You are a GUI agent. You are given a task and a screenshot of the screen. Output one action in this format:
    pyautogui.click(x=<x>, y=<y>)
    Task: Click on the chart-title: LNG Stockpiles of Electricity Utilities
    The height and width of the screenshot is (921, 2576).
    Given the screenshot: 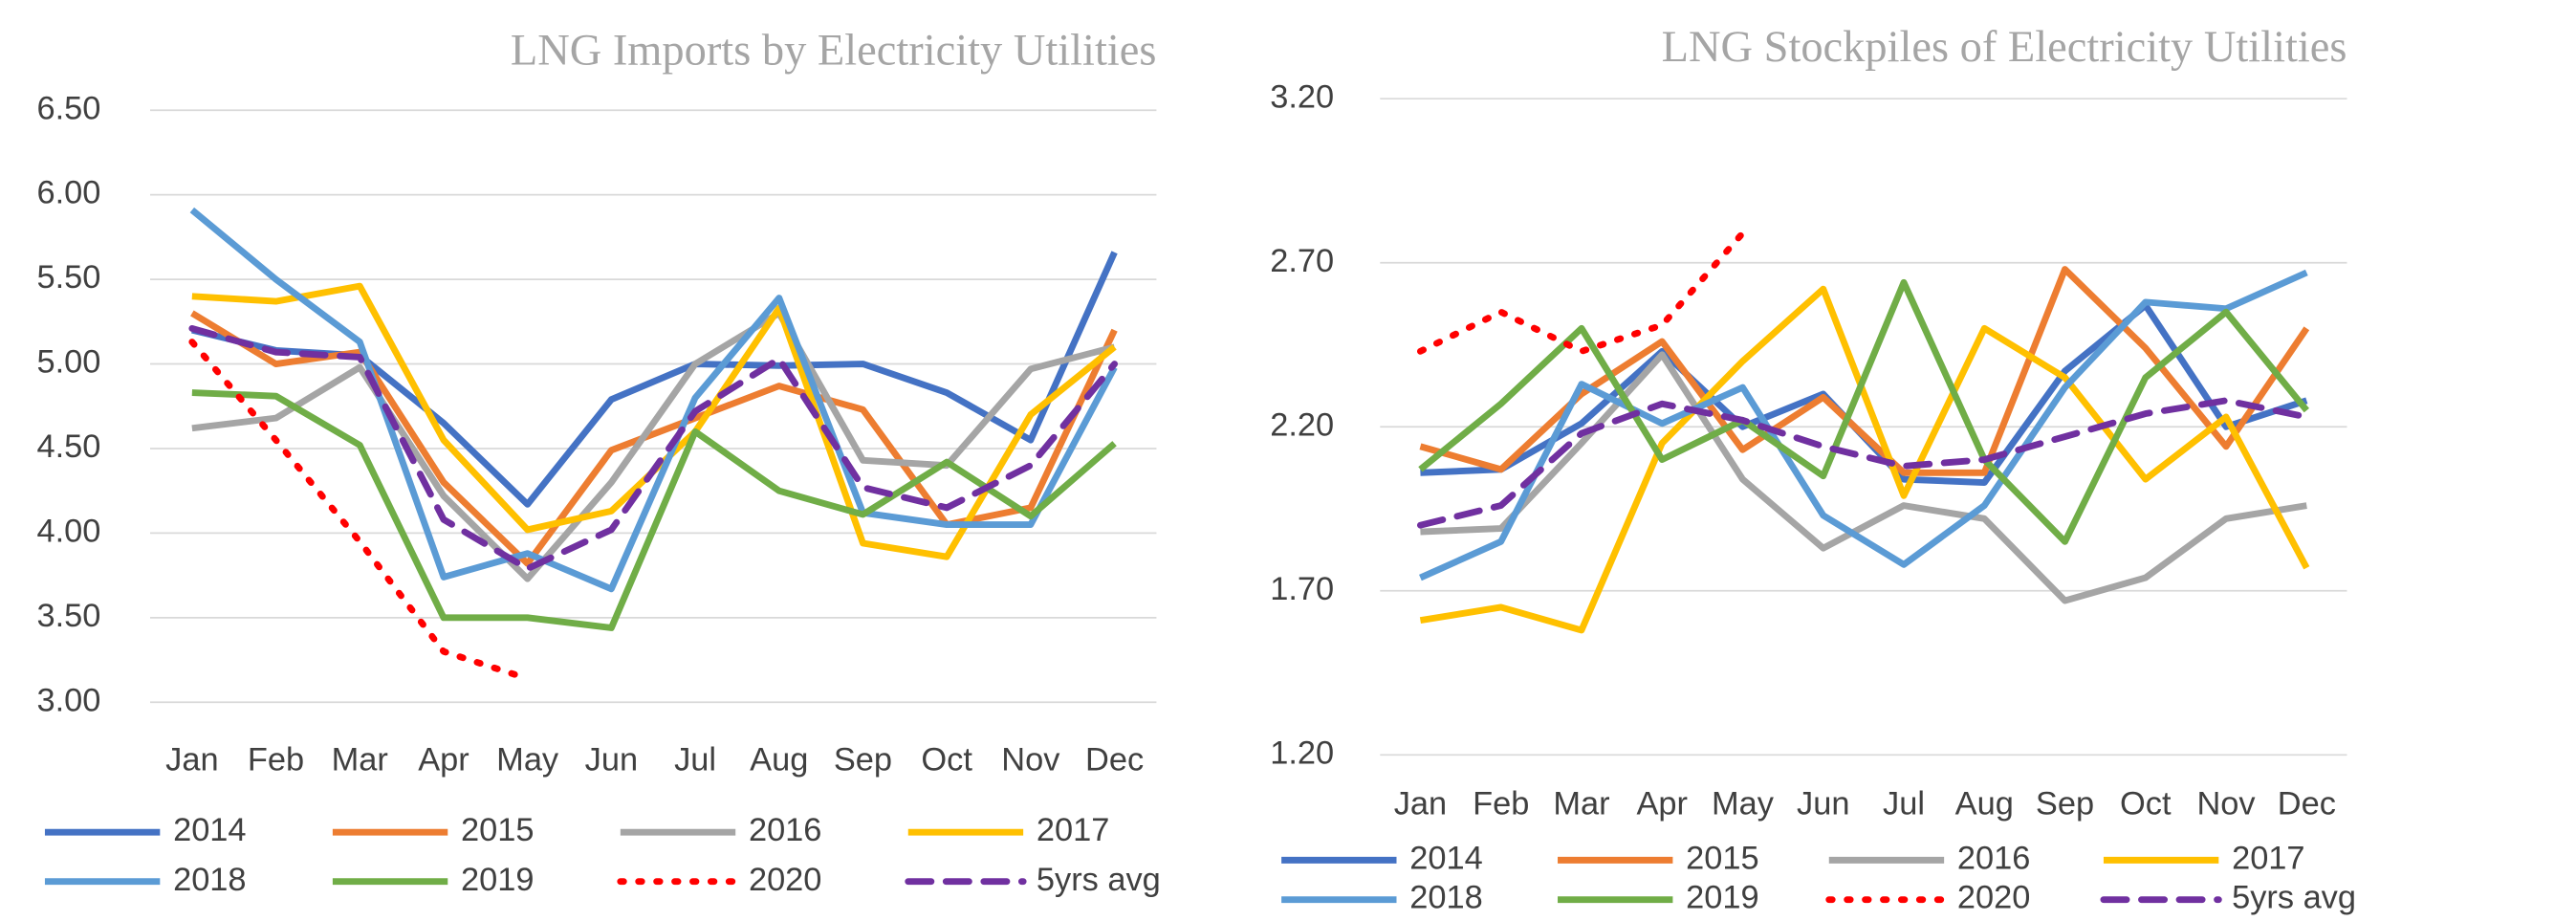 What is the action you would take?
    pyautogui.click(x=2004, y=47)
    